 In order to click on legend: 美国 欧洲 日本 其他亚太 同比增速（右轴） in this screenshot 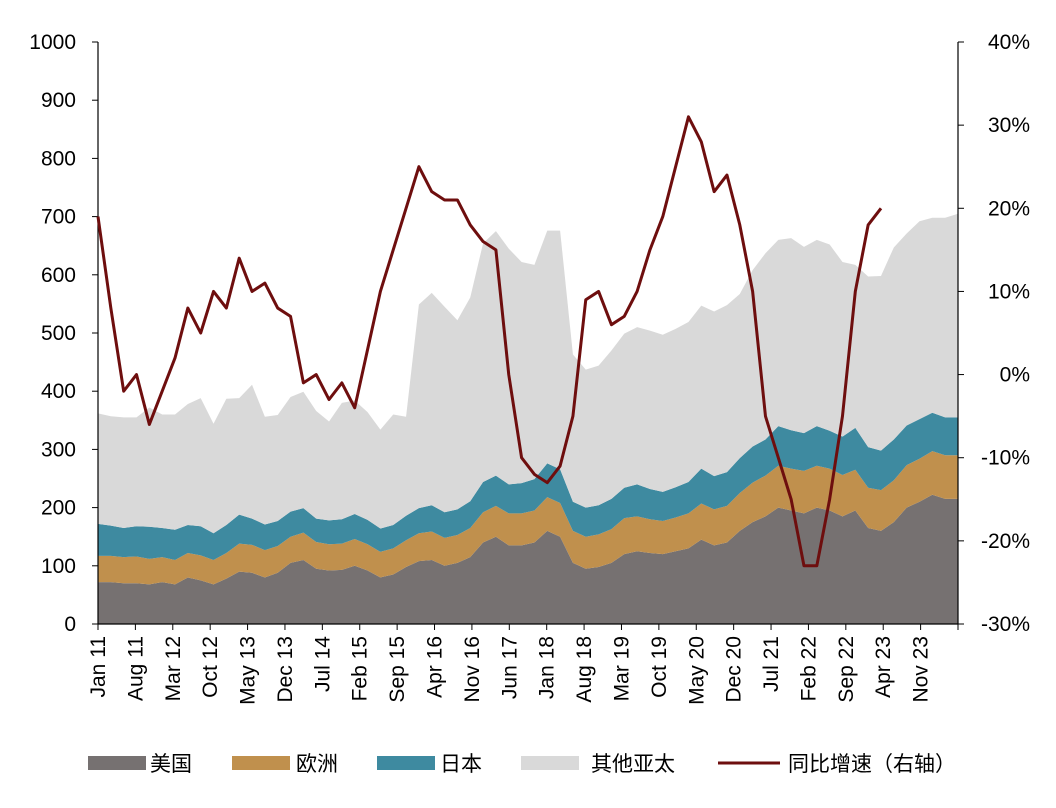, I will do `click(522, 764)`.